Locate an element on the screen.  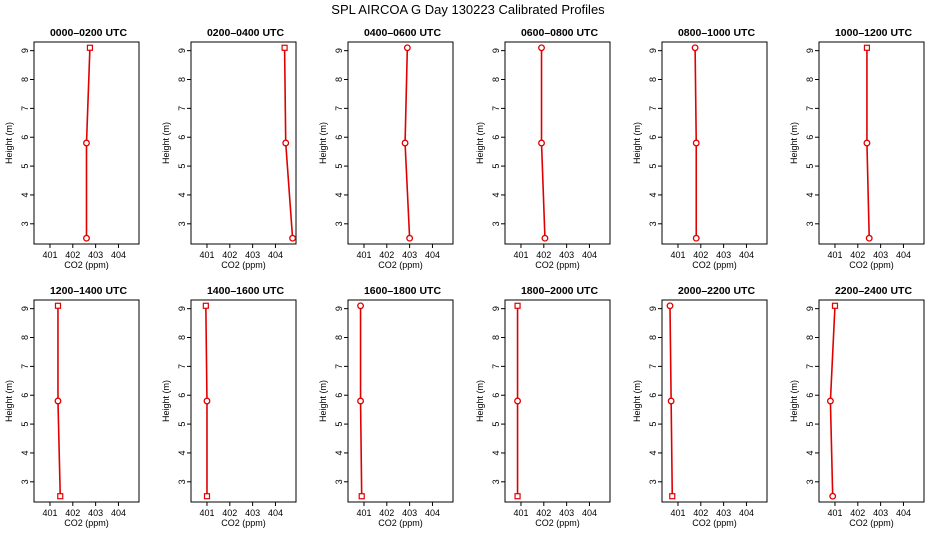
panel-title: 0600–0800 UTC is located at coordinates (559, 33).